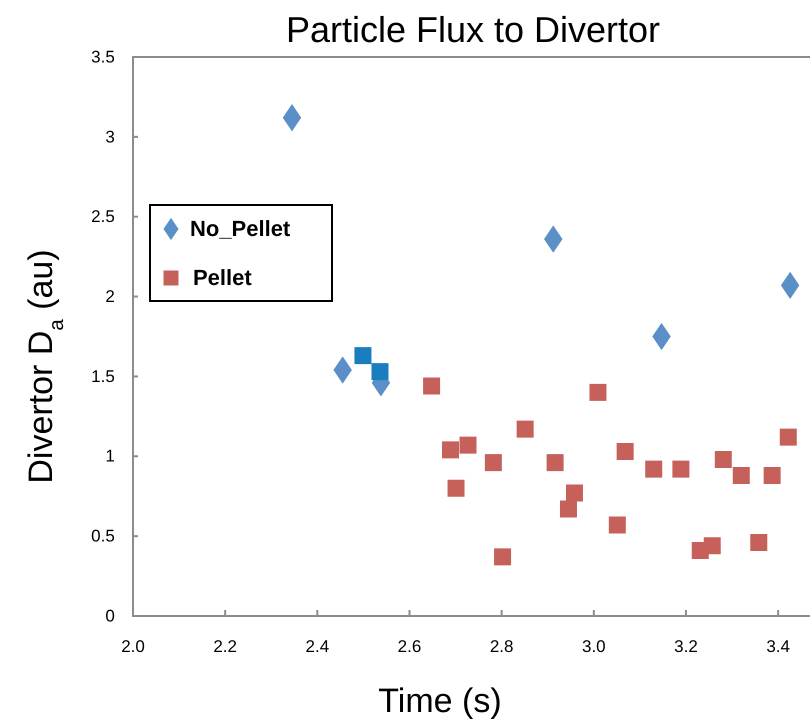 The image size is (810, 724). What do you see at coordinates (318, 646) in the screenshot?
I see `x-tick-label: 2.4` at bounding box center [318, 646].